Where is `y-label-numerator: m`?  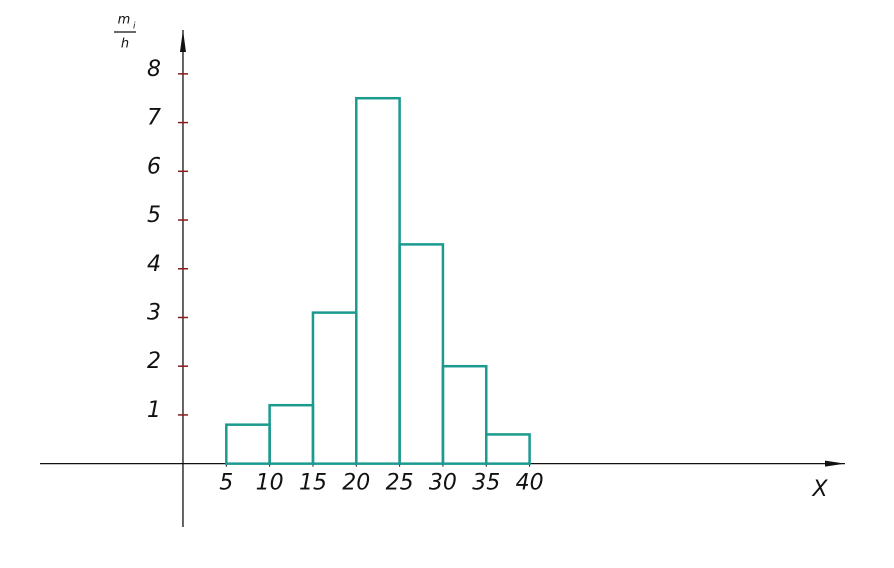 y-label-numerator: m is located at coordinates (124, 20).